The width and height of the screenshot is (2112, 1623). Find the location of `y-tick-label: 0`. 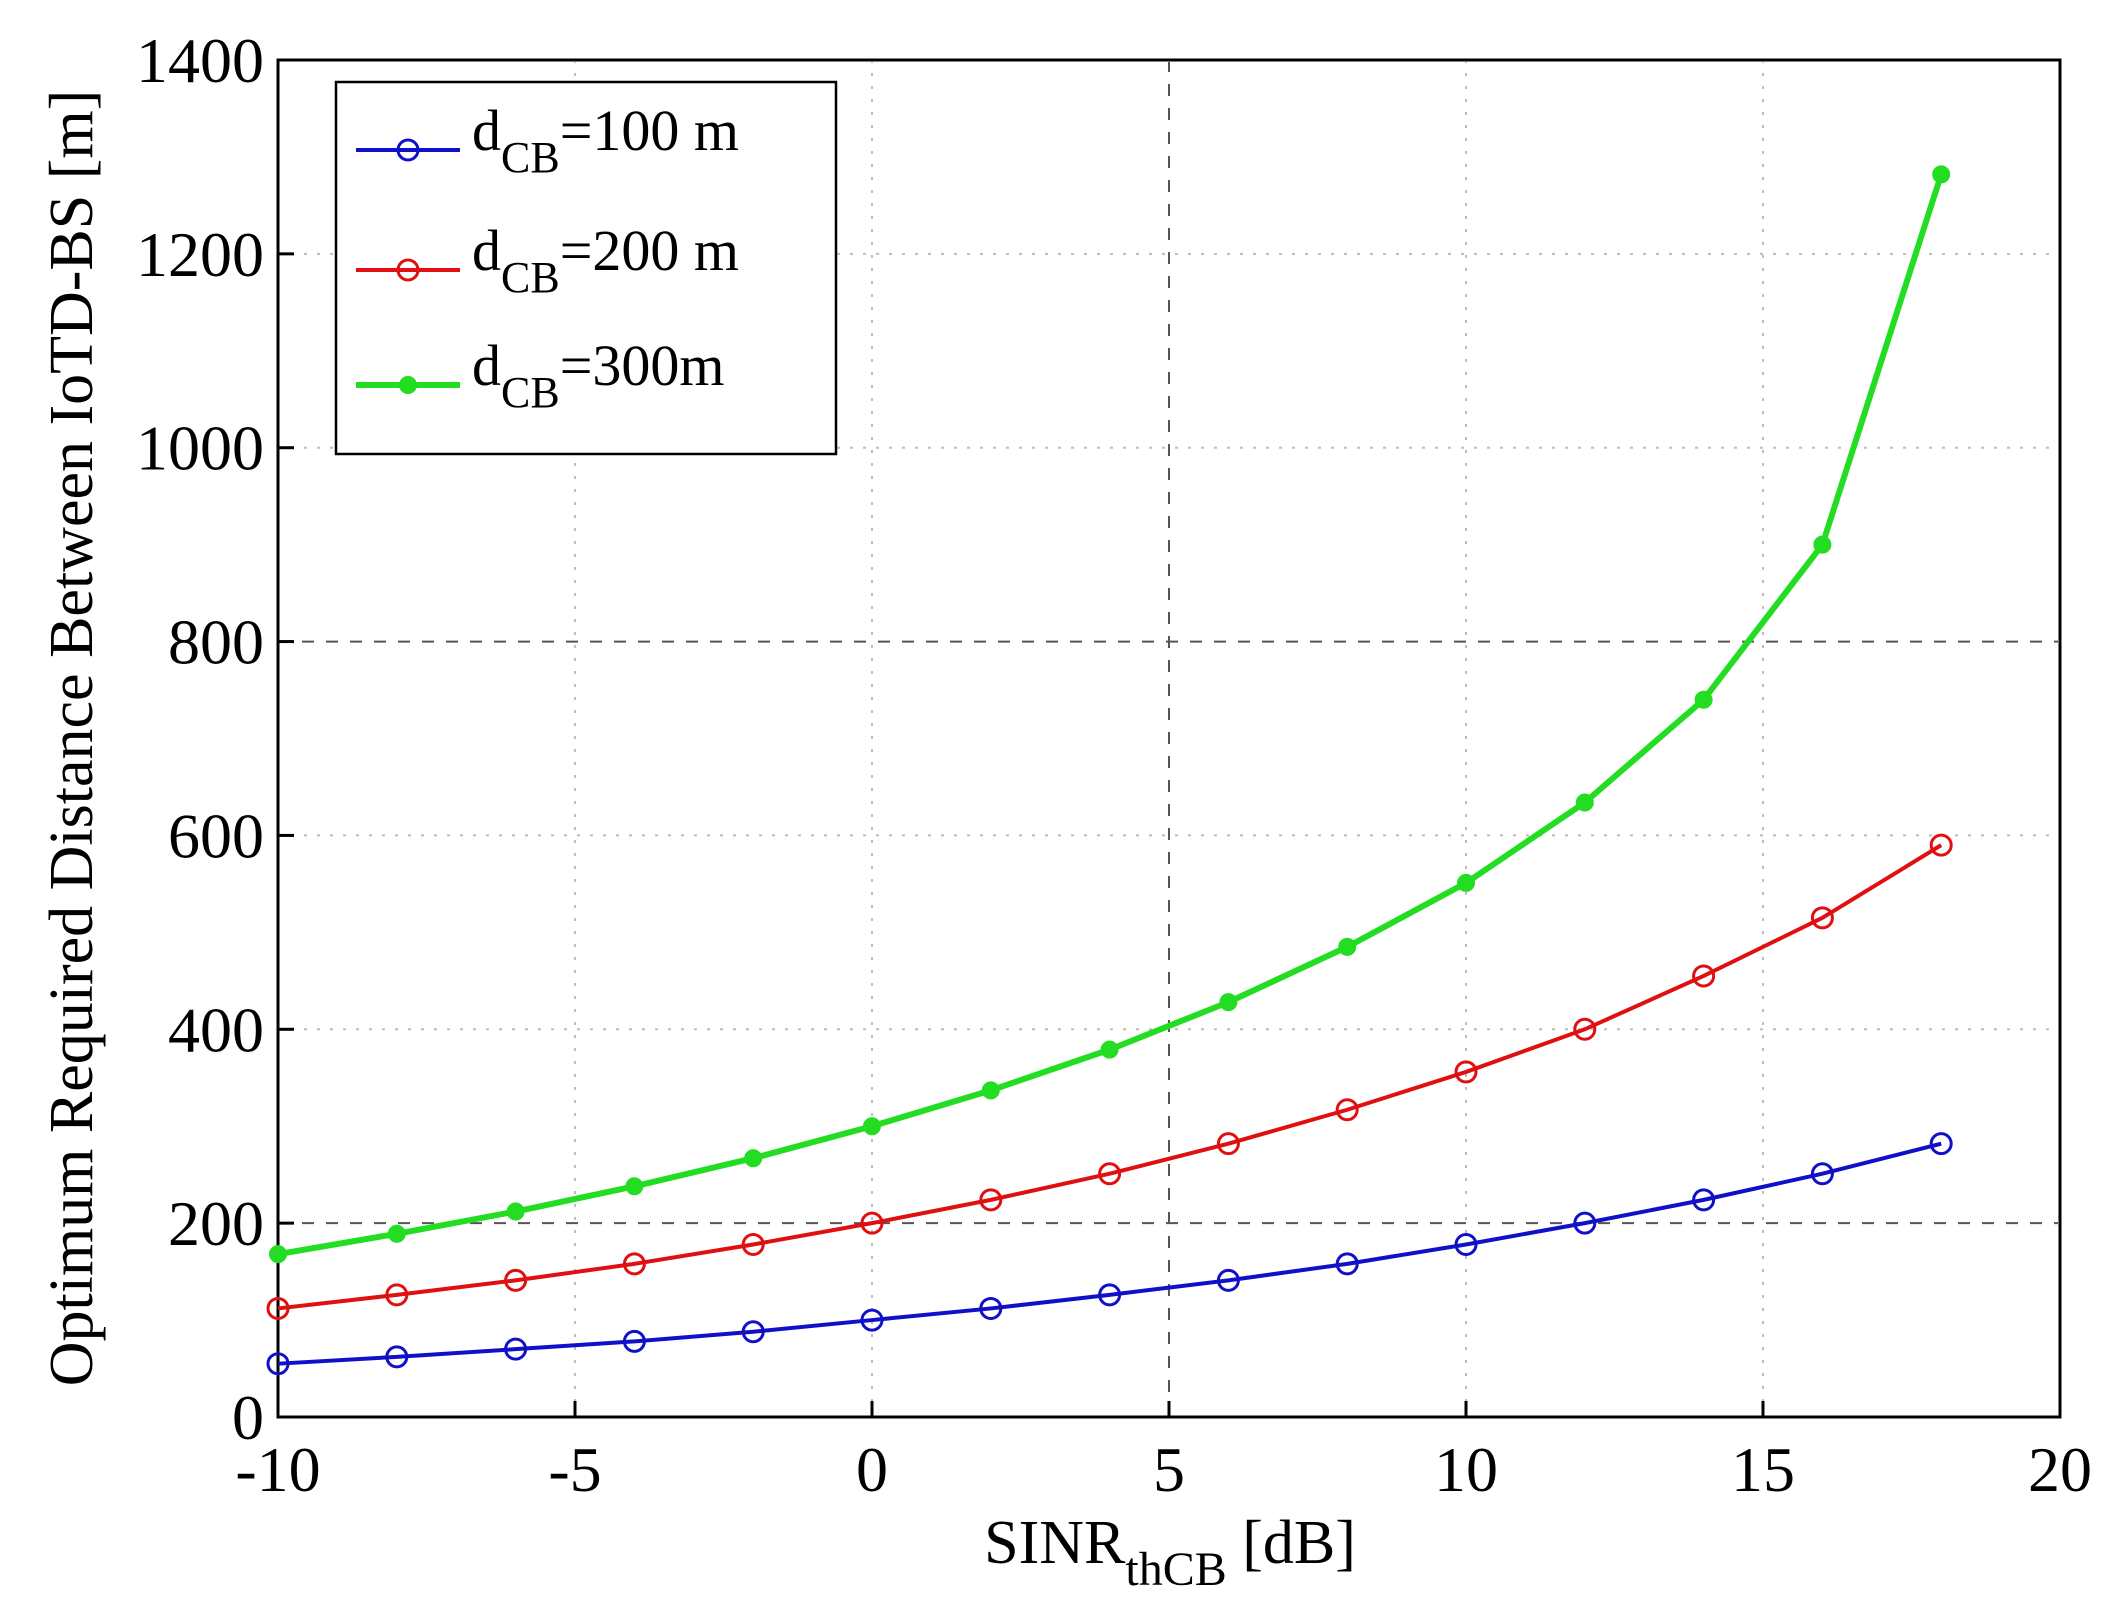

y-tick-label: 0 is located at coordinates (248, 1417).